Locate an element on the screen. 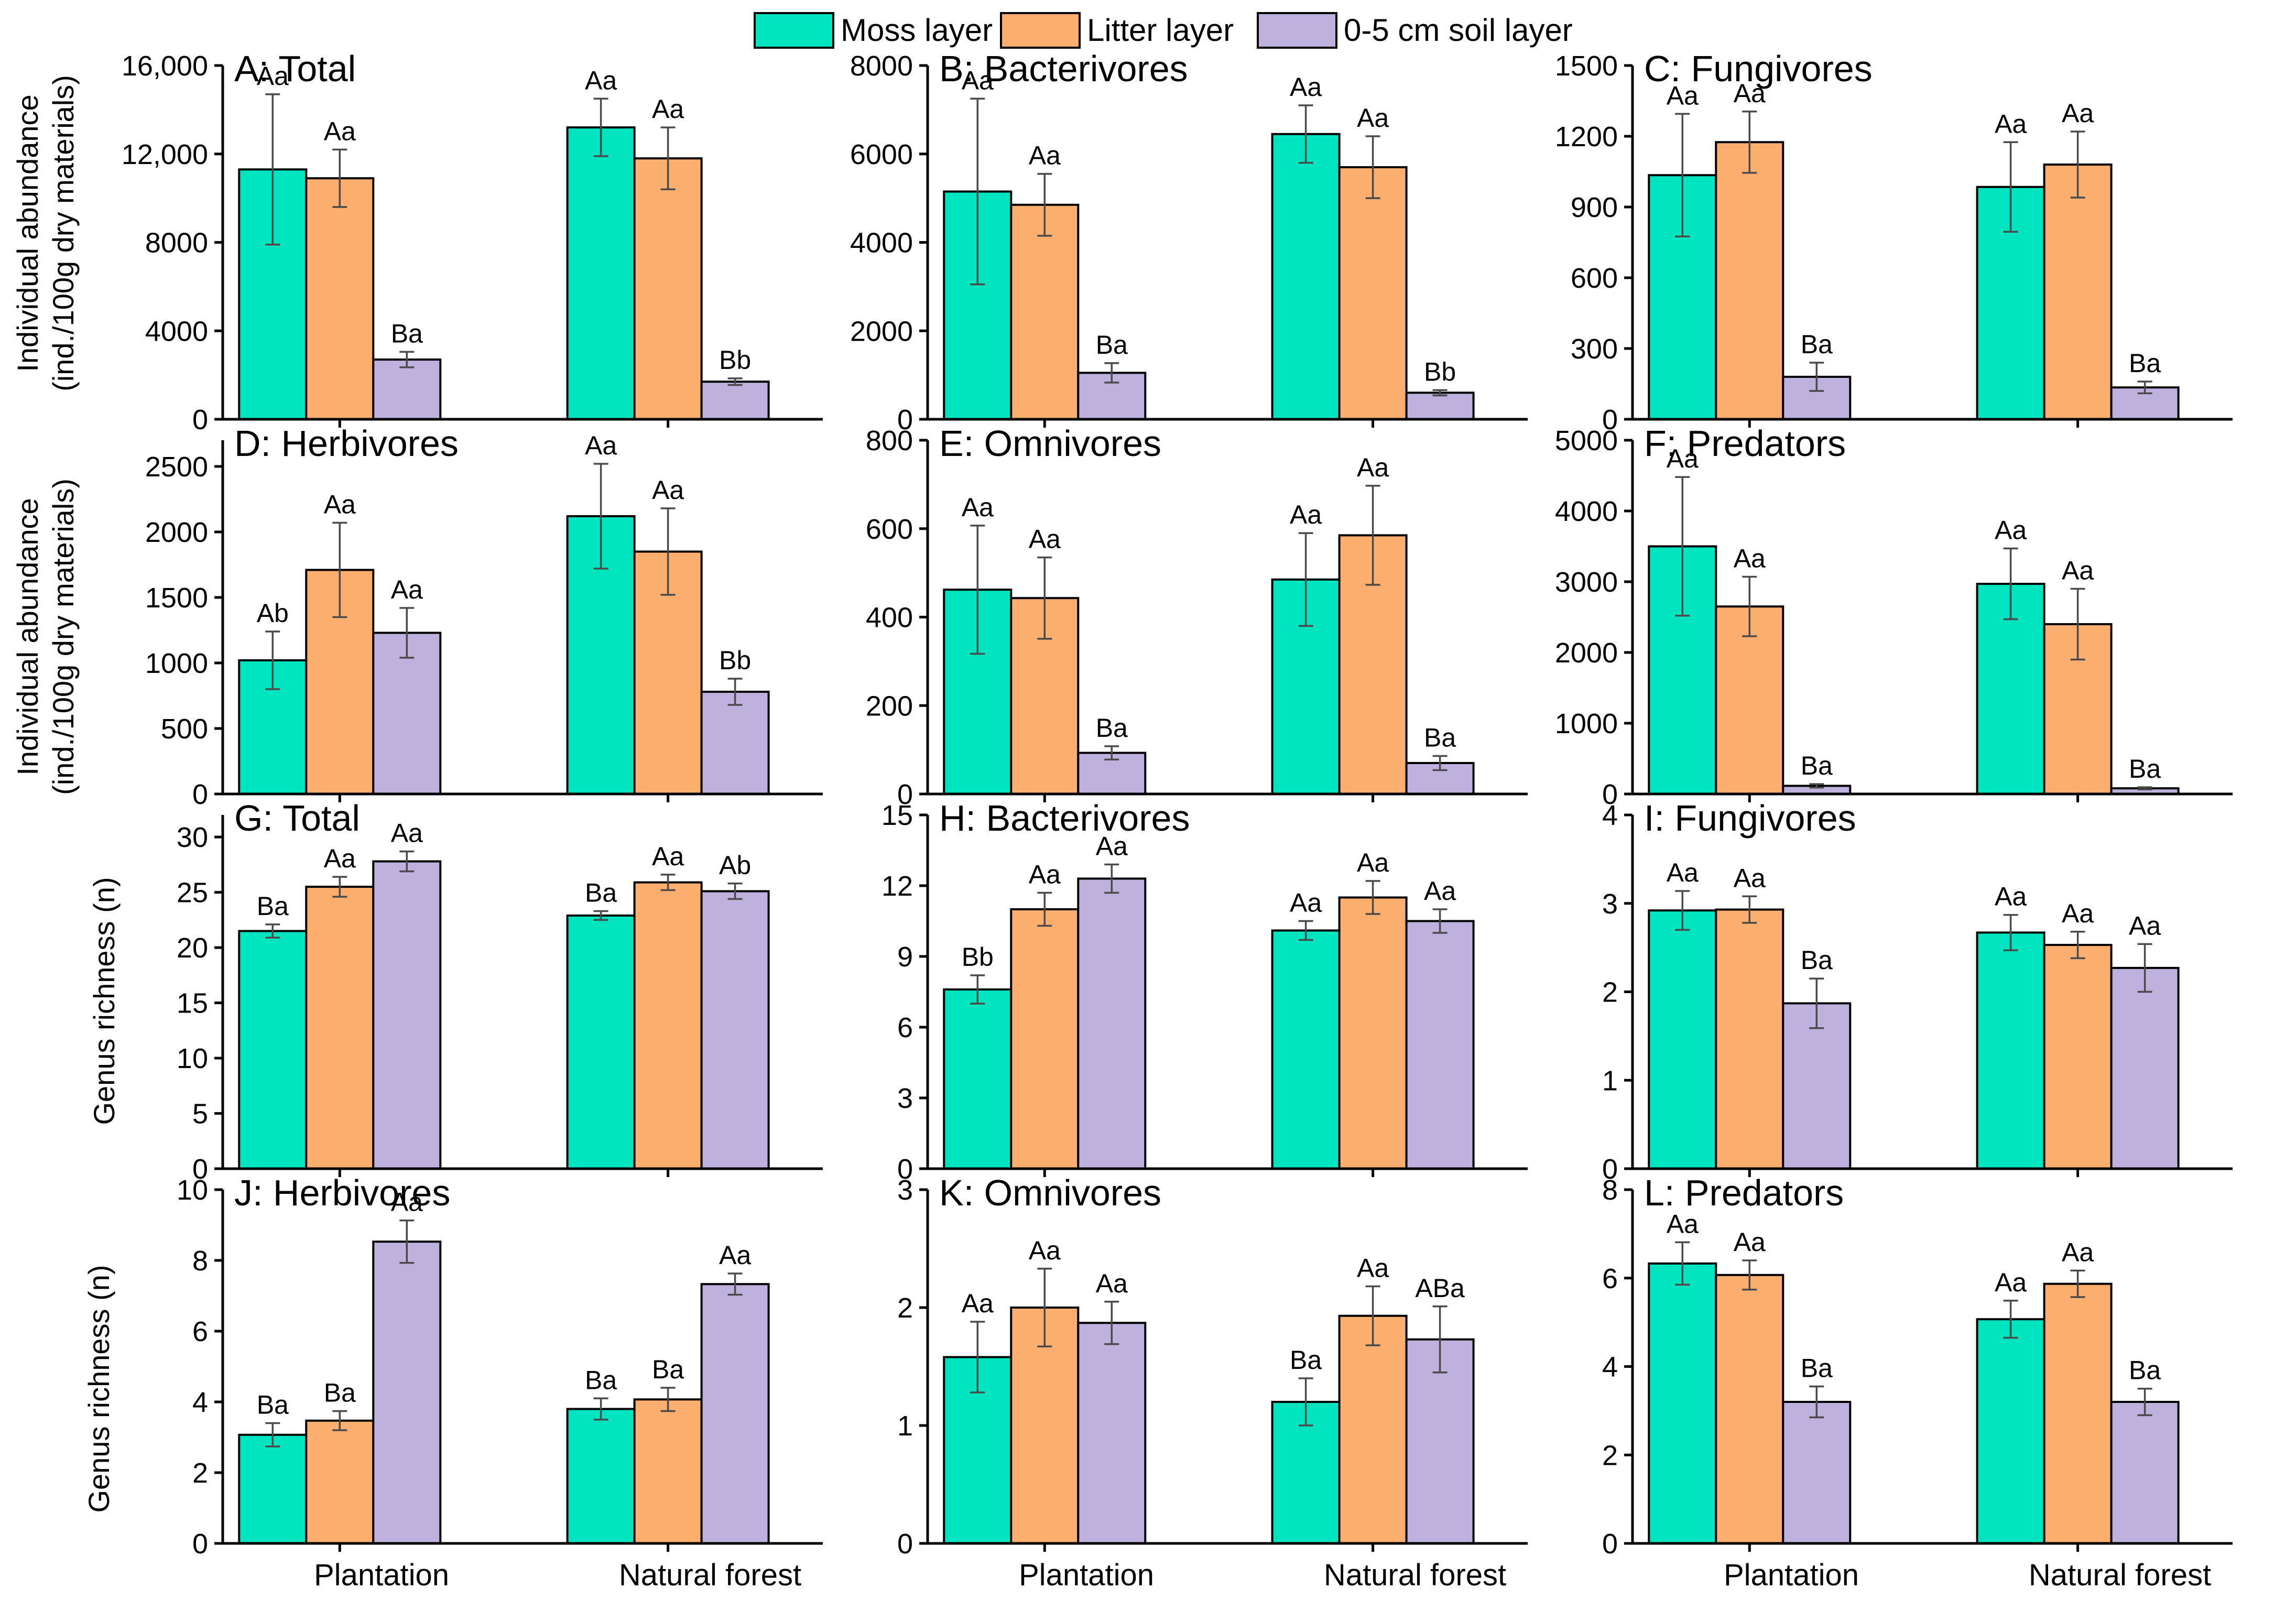 This screenshot has height=1600, width=2296. sig-label-l-soil-0: Ba is located at coordinates (1817, 1368).